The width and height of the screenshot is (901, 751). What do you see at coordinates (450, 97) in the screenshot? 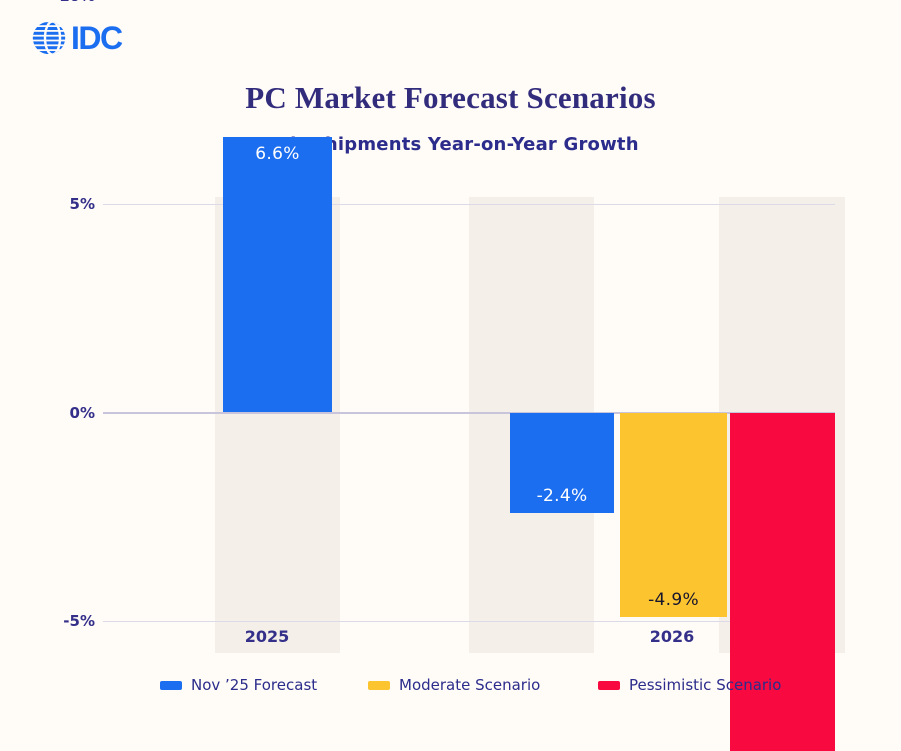
I see `chart-title: PC Market Forecast Scenarios` at bounding box center [450, 97].